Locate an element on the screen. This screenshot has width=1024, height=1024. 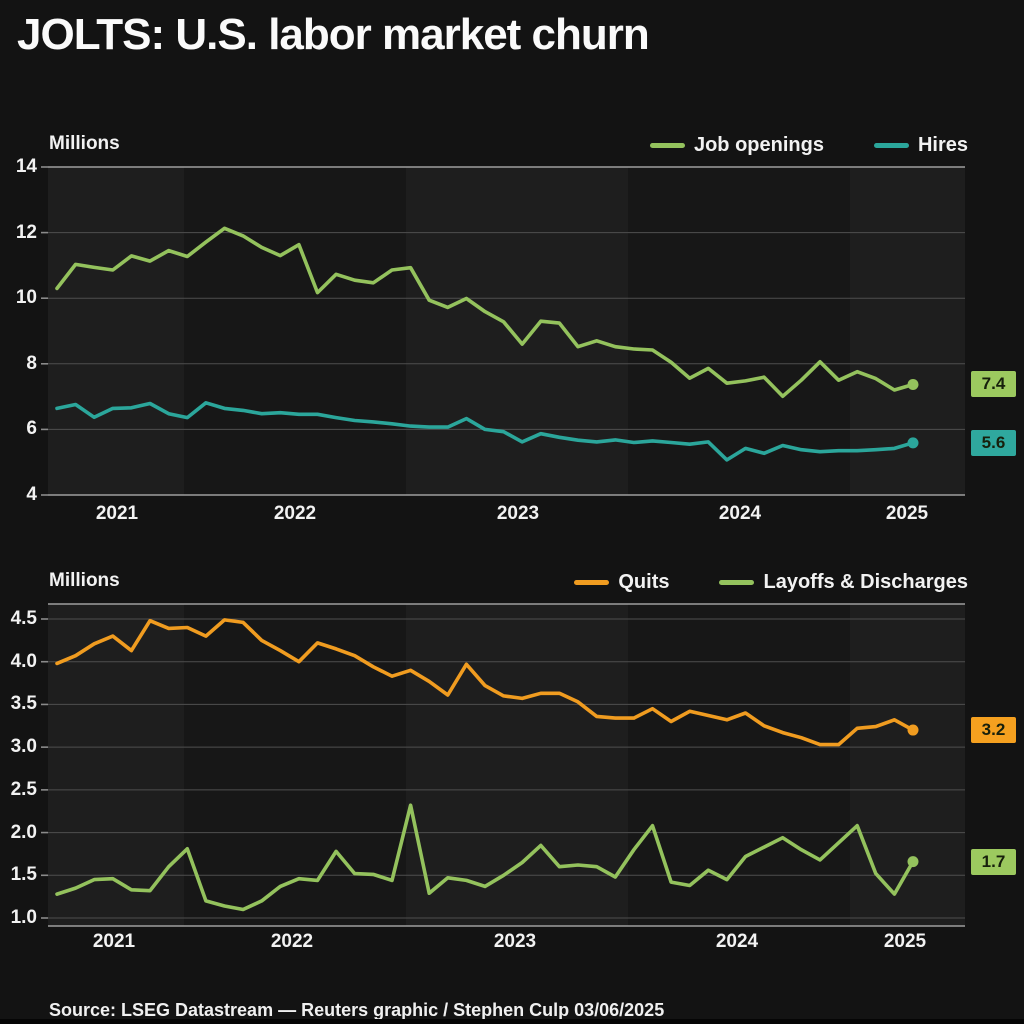
y-tick-label: 1.0 is located at coordinates (23, 917).